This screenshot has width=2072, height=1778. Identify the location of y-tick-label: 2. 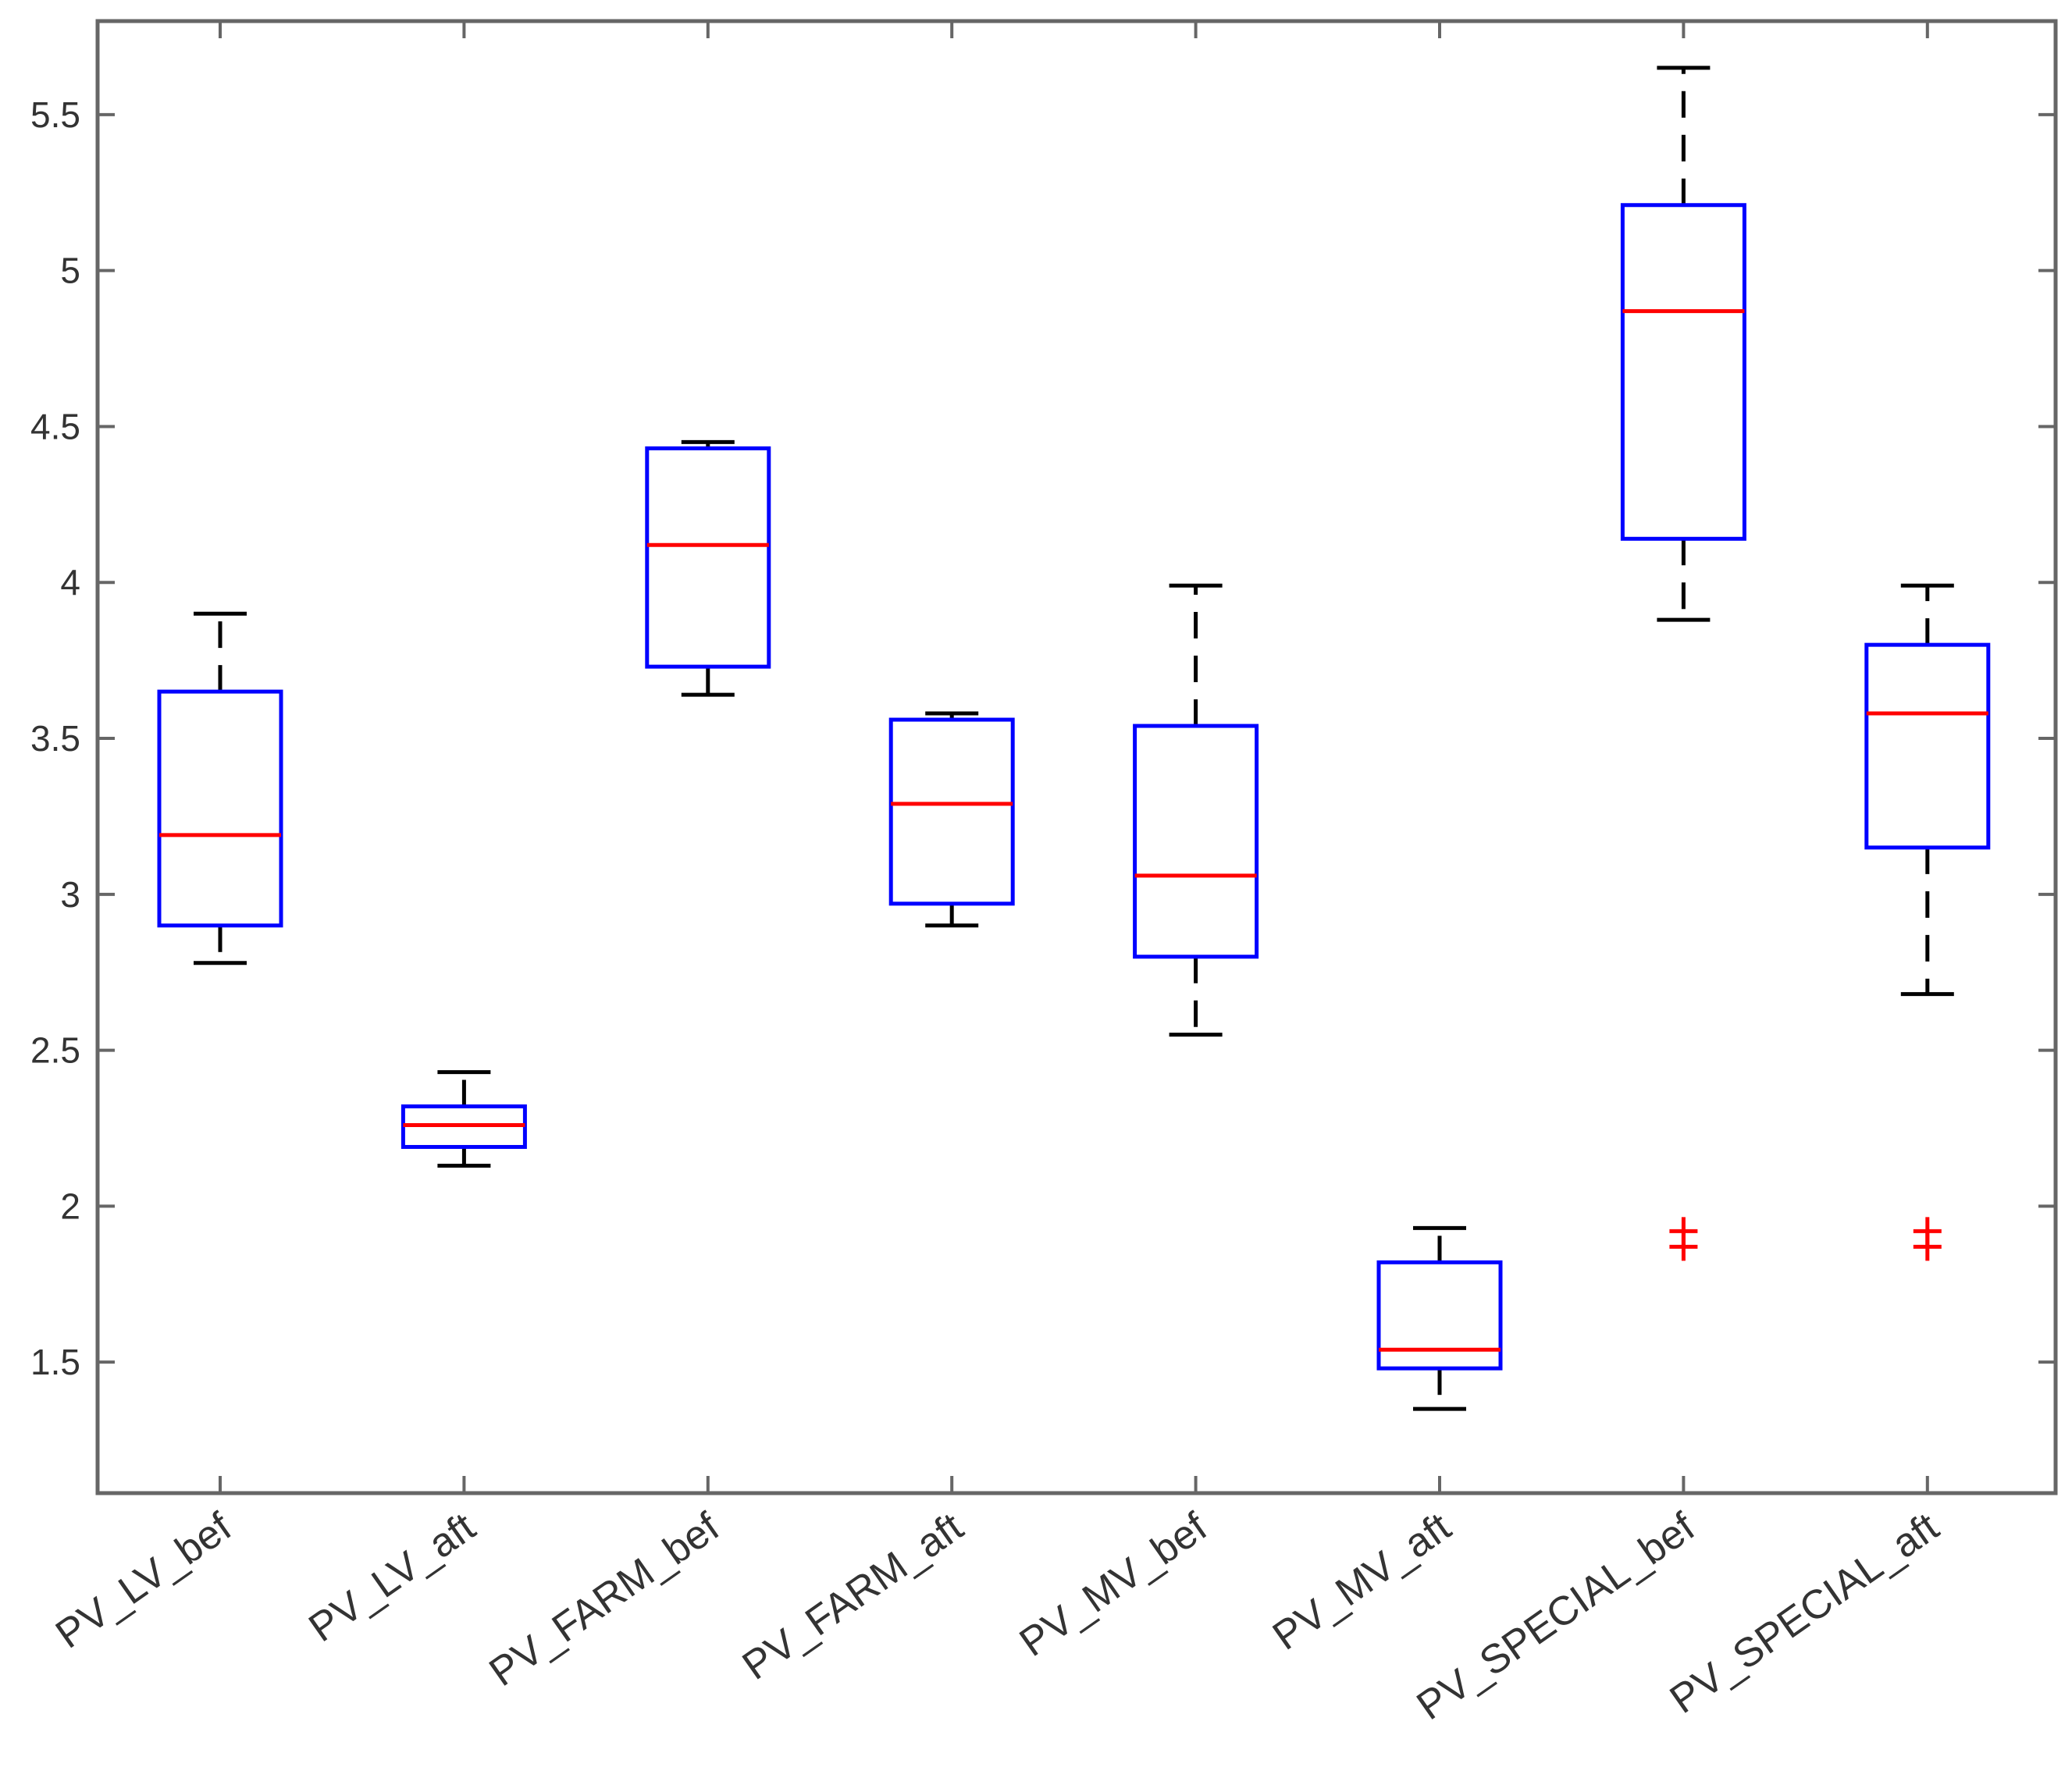
(70, 1206).